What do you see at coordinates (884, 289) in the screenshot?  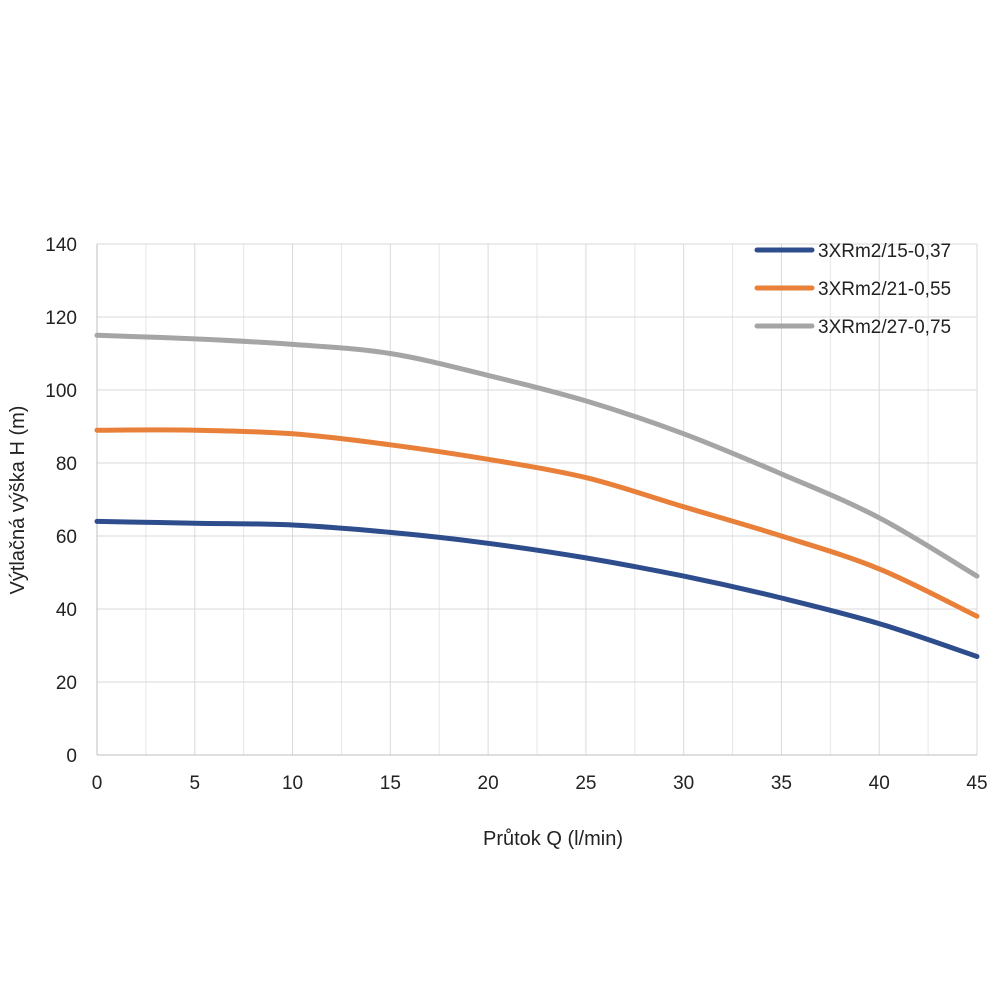 I see `legend-label: 3XRm2/21-0,55` at bounding box center [884, 289].